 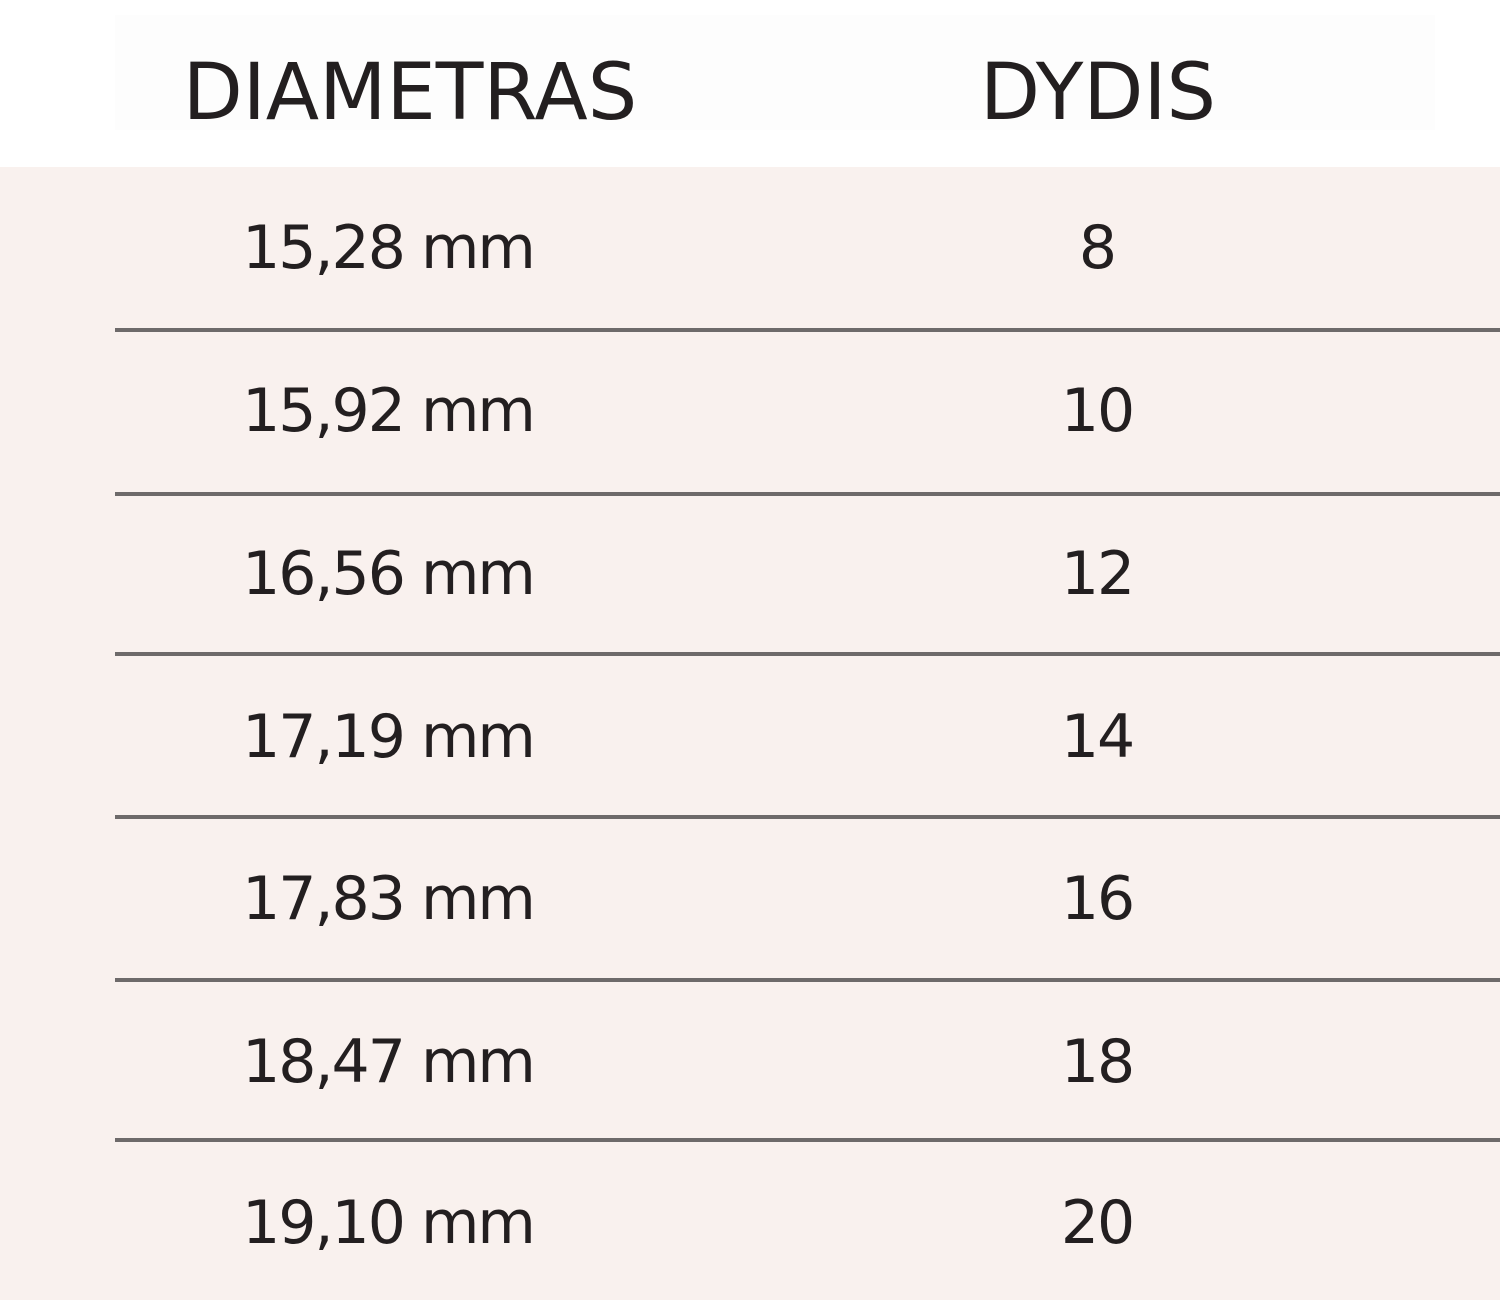 I want to click on diameter-cell: 17,19 mm, so click(x=389, y=737).